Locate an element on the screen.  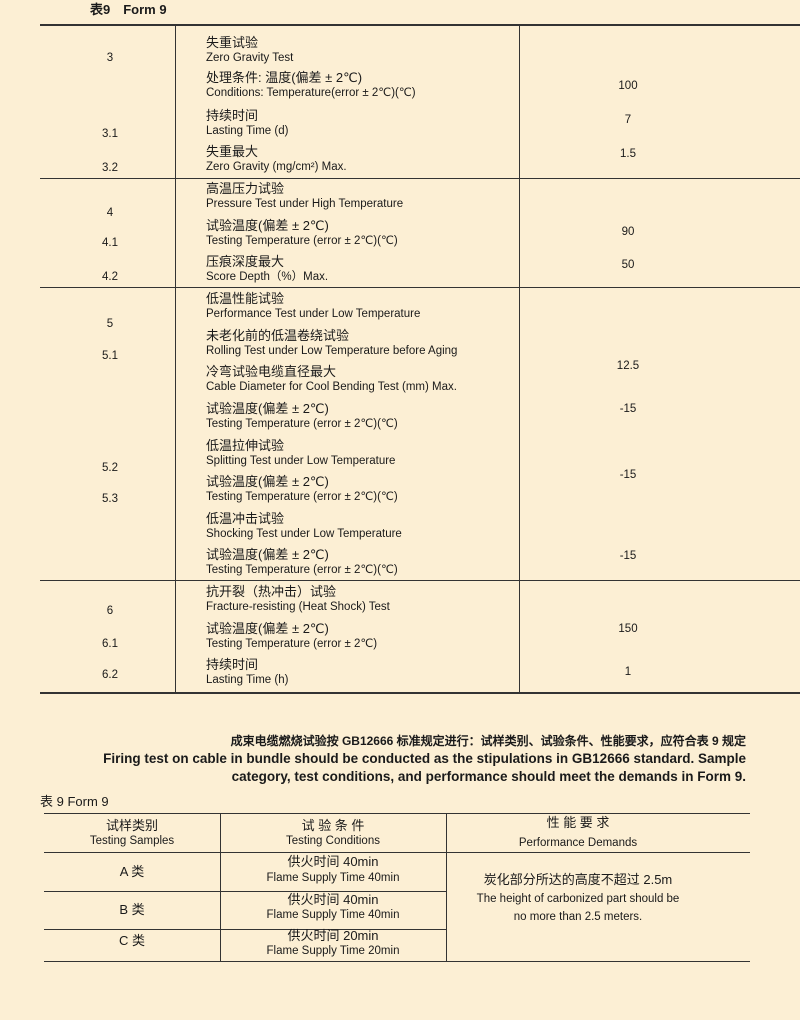
item-value: 7 is located at coordinates (628, 120).